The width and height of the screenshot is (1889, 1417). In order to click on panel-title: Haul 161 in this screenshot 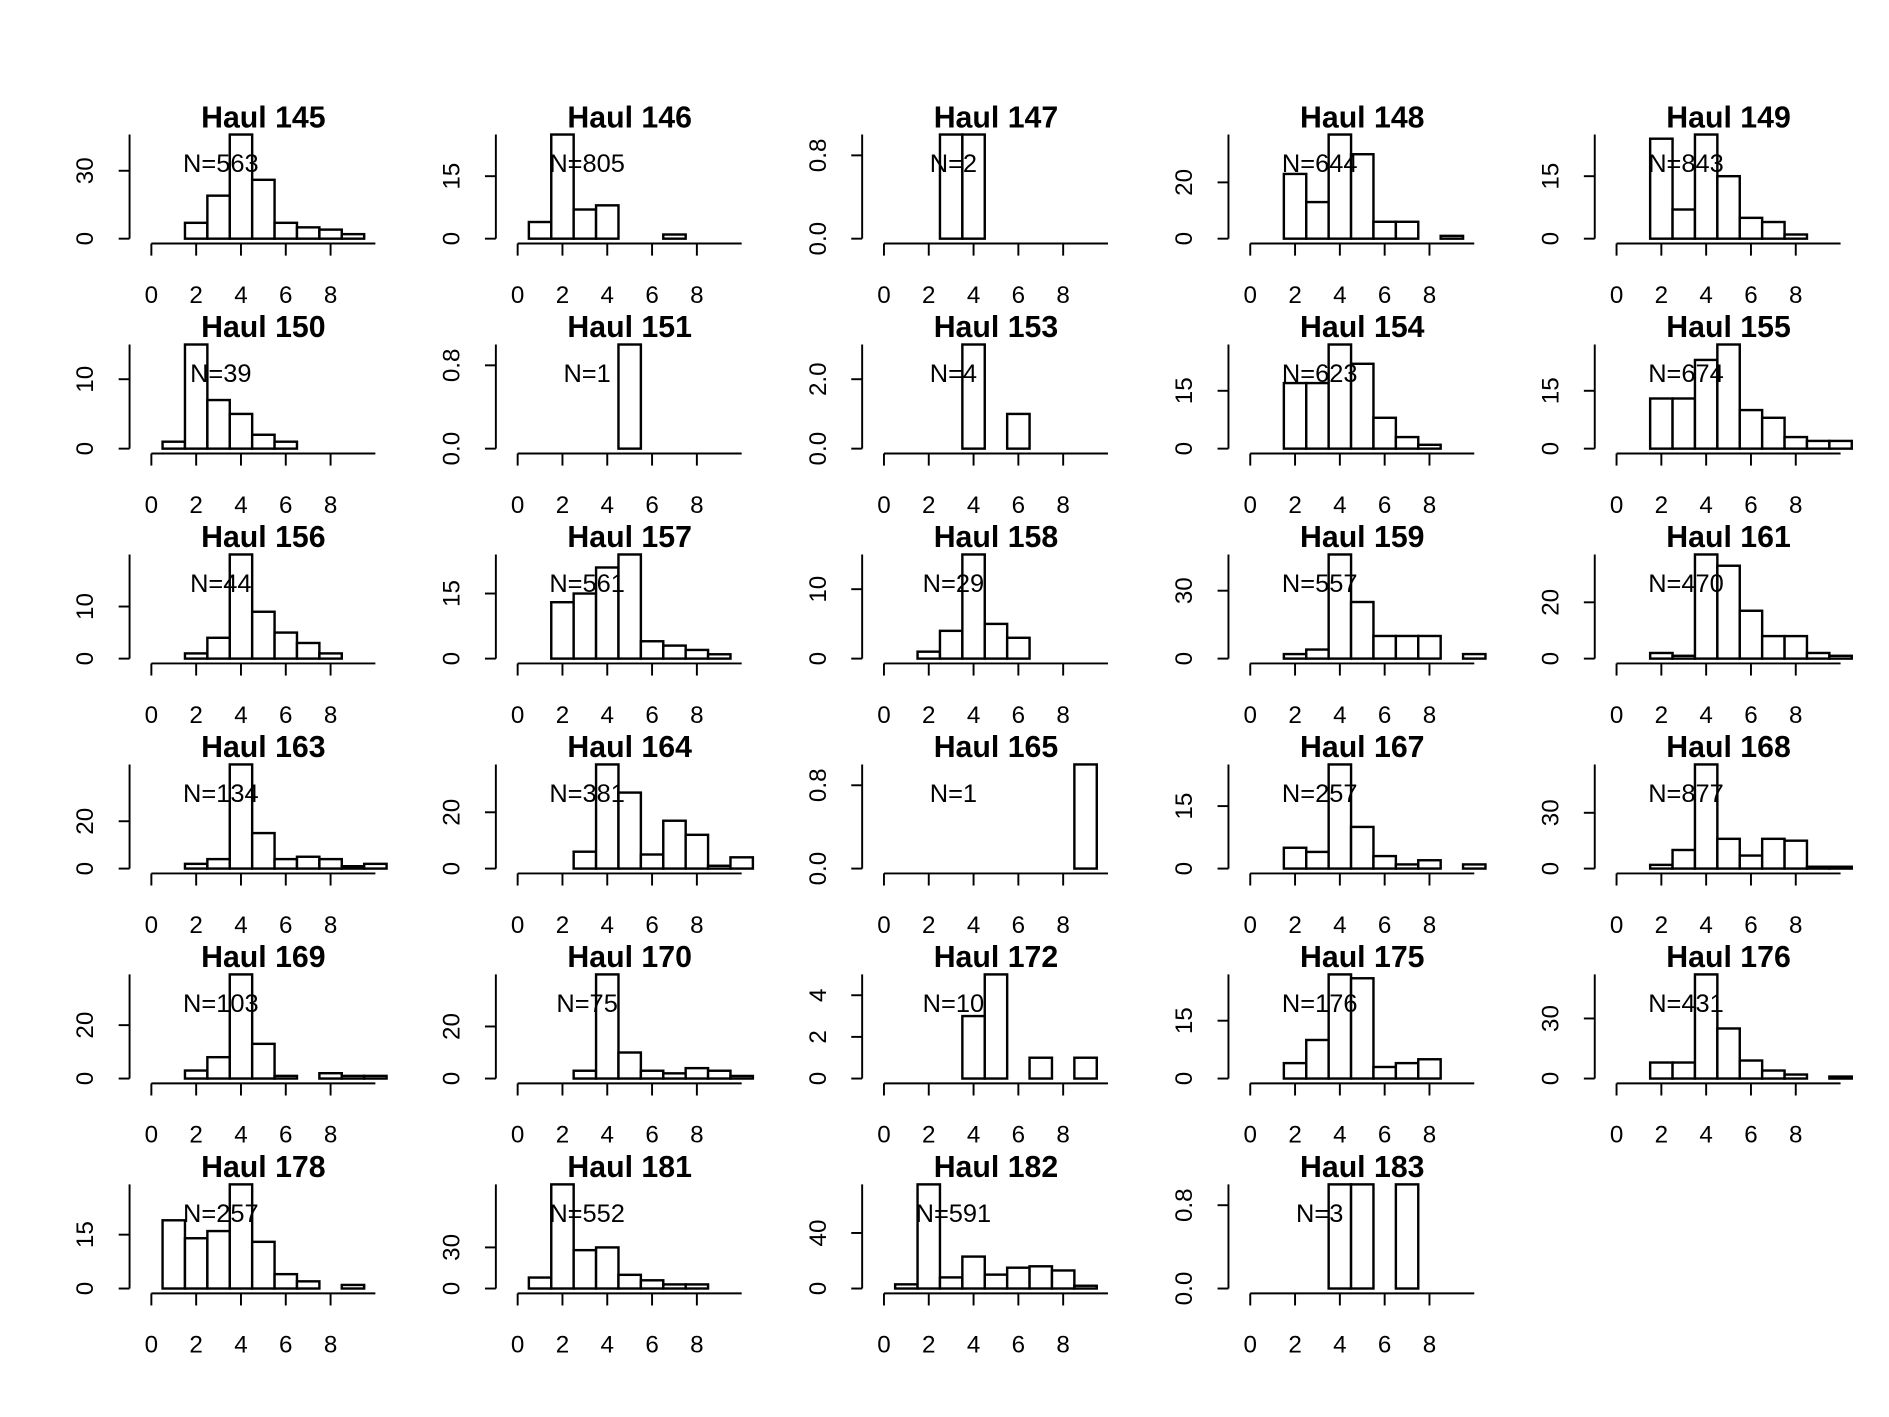, I will do `click(1728, 537)`.